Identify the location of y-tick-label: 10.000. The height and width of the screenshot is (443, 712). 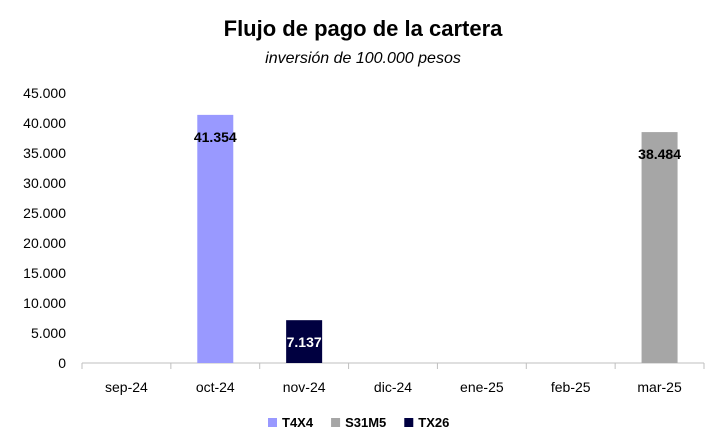
(44, 303).